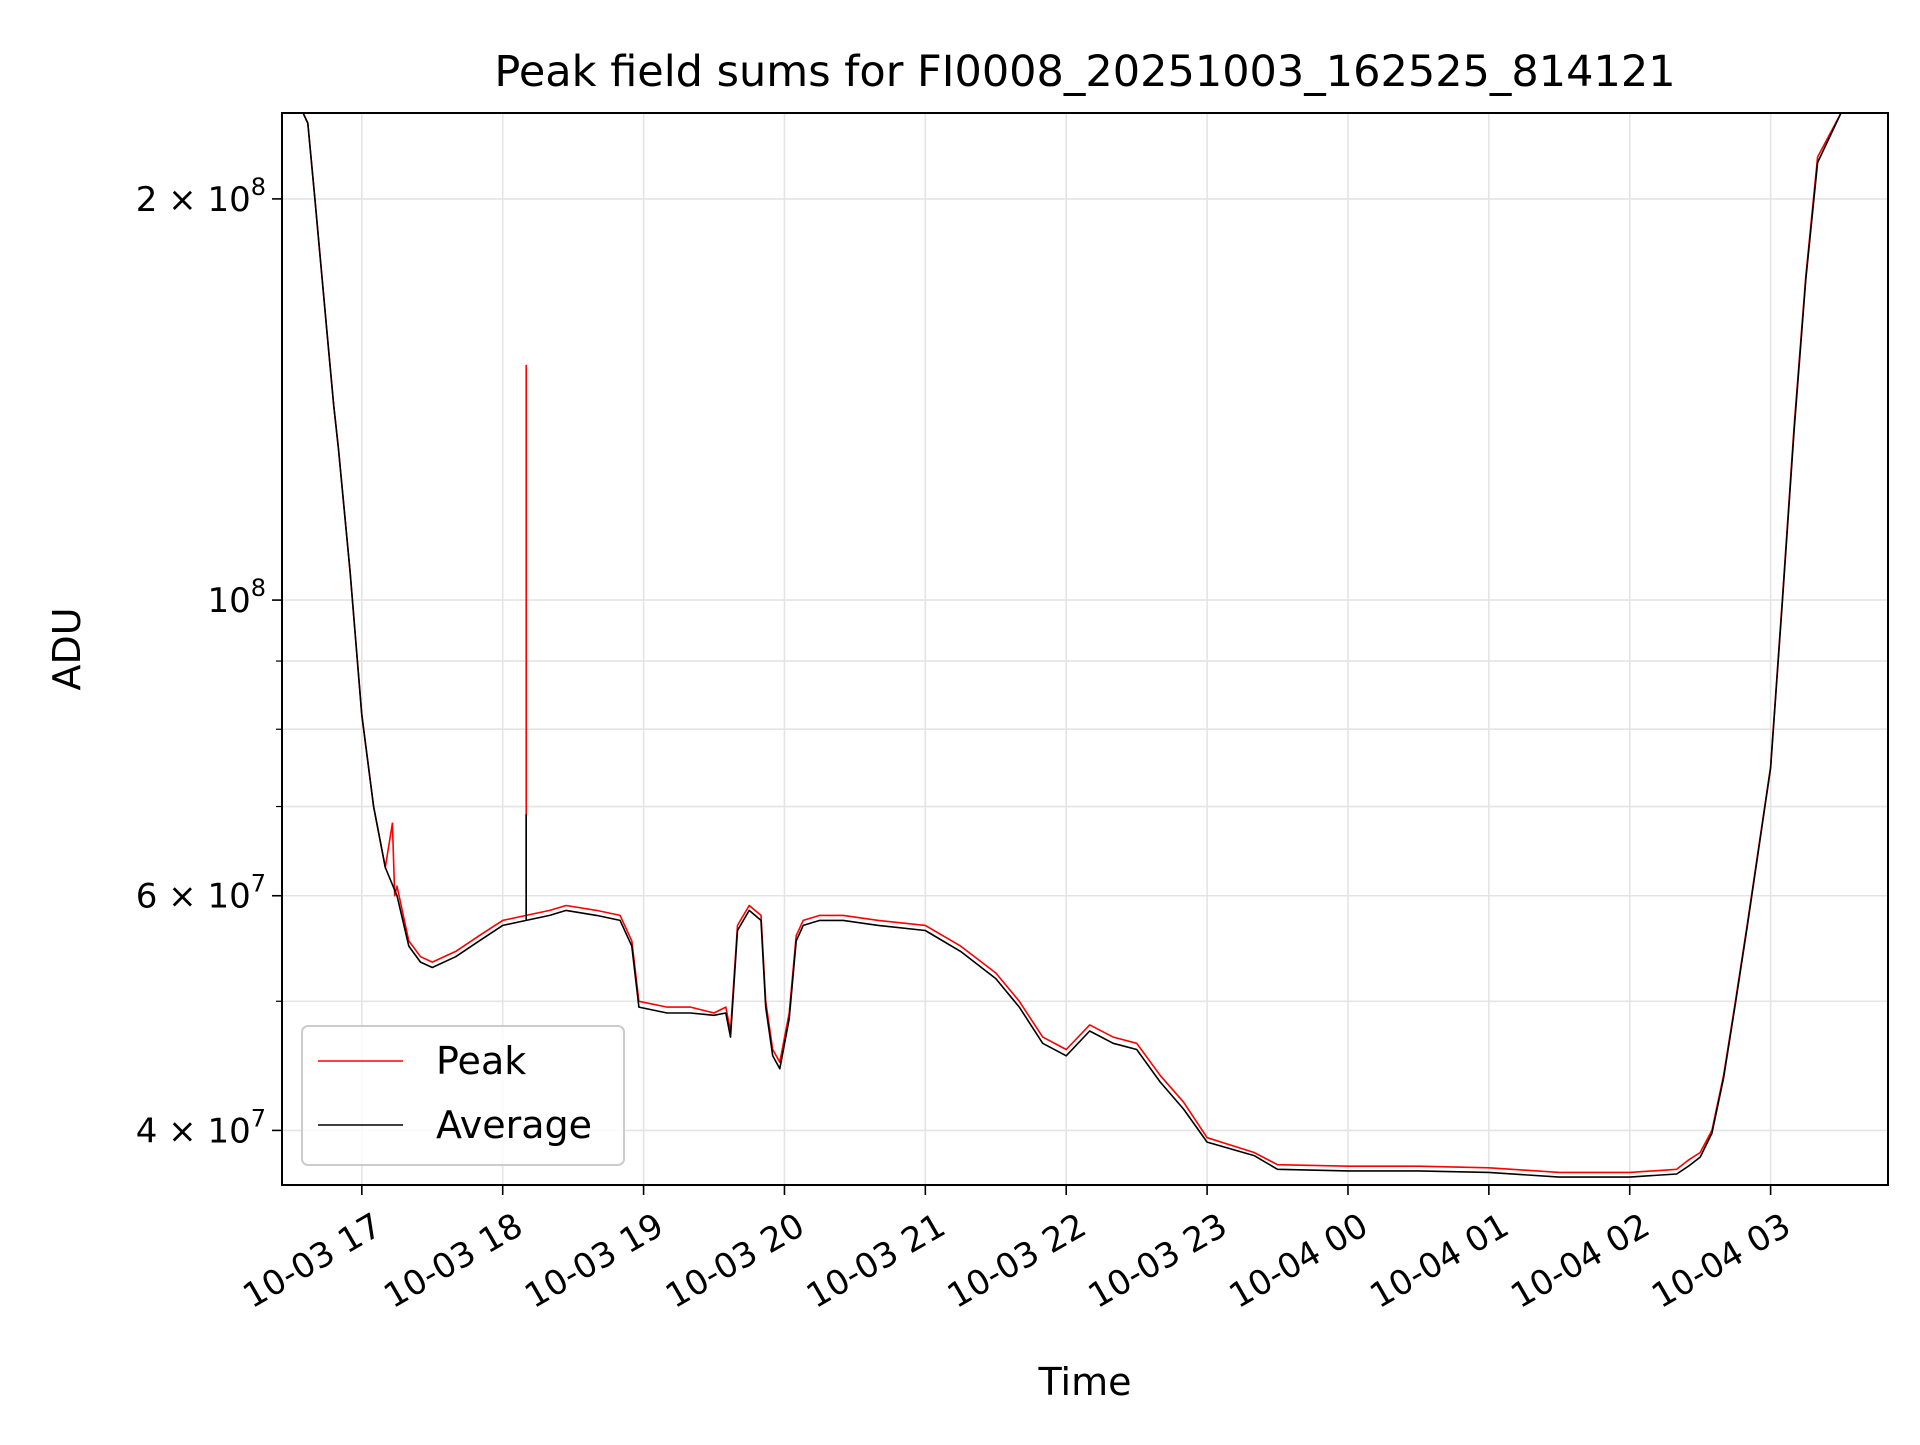  I want to click on y-tick-label: 6 × 107, so click(201, 893).